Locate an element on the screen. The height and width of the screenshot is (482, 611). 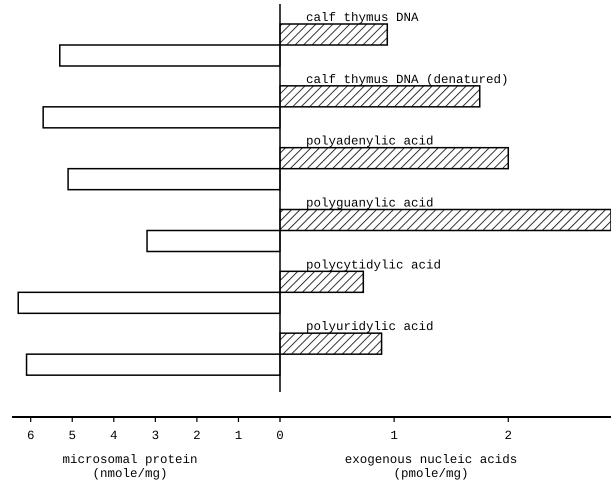
x-tick-label: 5 is located at coordinates (72, 436).